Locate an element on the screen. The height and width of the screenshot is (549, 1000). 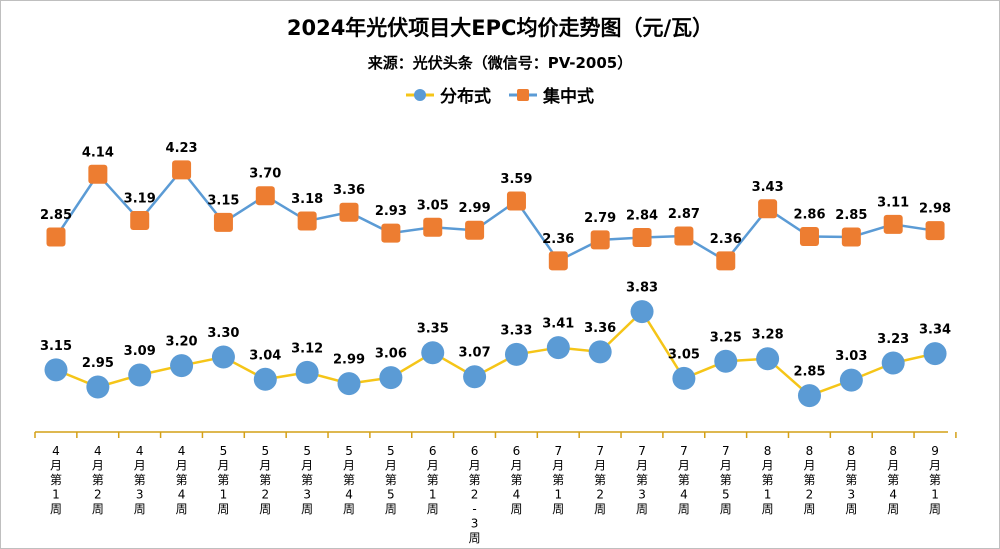
x-tick-label: 6 月第 1 周 is located at coordinates (433, 480).